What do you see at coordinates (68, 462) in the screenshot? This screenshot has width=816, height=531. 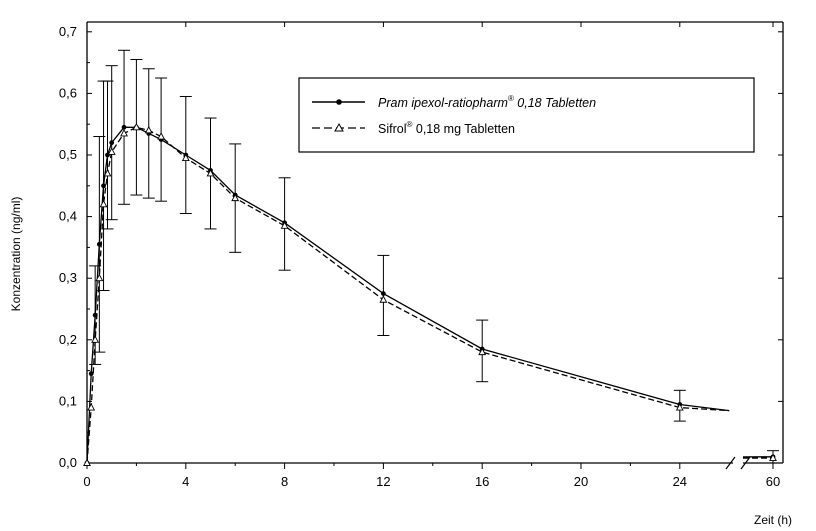 I see `y-tick-label: 0,0` at bounding box center [68, 462].